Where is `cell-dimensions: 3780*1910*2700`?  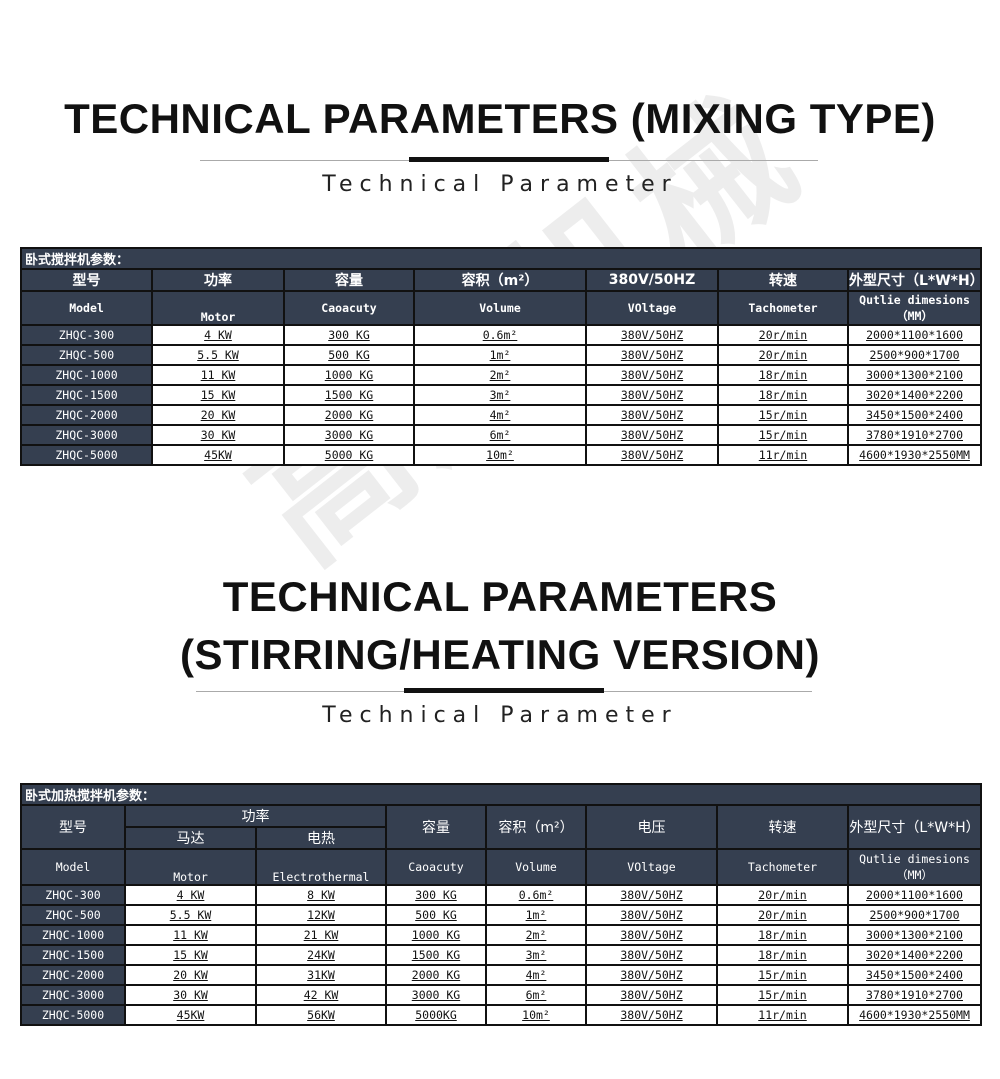 cell-dimensions: 3780*1910*2700 is located at coordinates (914, 995).